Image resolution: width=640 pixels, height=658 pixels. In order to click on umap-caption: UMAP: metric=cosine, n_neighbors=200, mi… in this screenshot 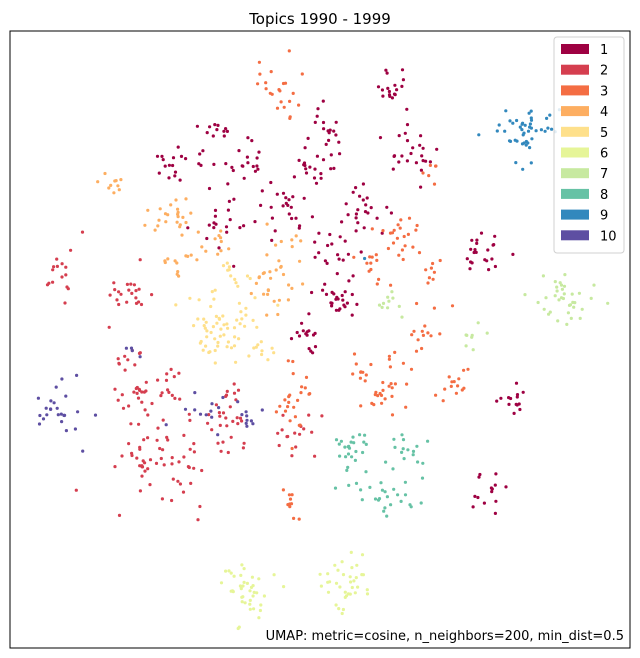, I will do `click(445, 636)`.